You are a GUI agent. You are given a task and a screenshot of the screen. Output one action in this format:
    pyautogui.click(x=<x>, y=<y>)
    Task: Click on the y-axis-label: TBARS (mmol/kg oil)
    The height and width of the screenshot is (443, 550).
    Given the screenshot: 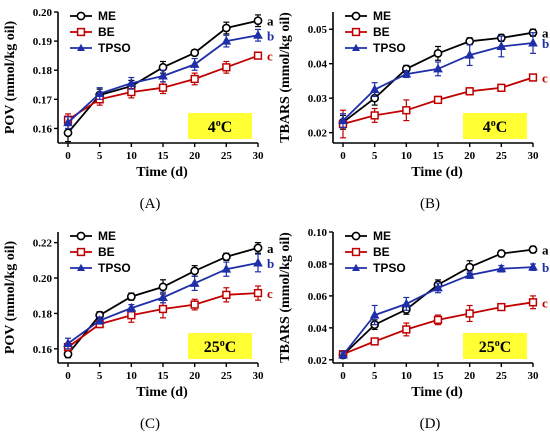 What is the action you would take?
    pyautogui.click(x=285, y=77)
    